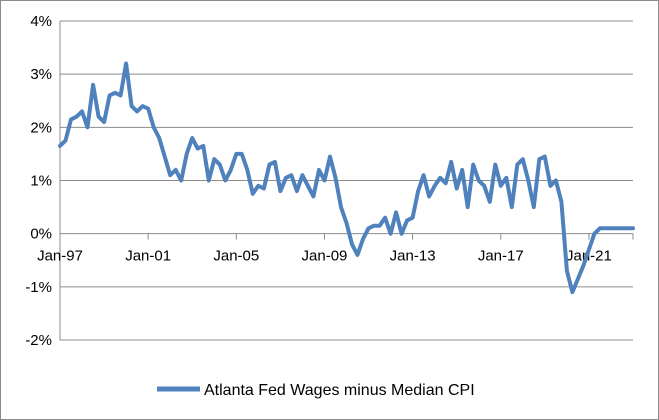 The width and height of the screenshot is (659, 420). What do you see at coordinates (148, 256) in the screenshot?
I see `x-tick-label: Jan-01` at bounding box center [148, 256].